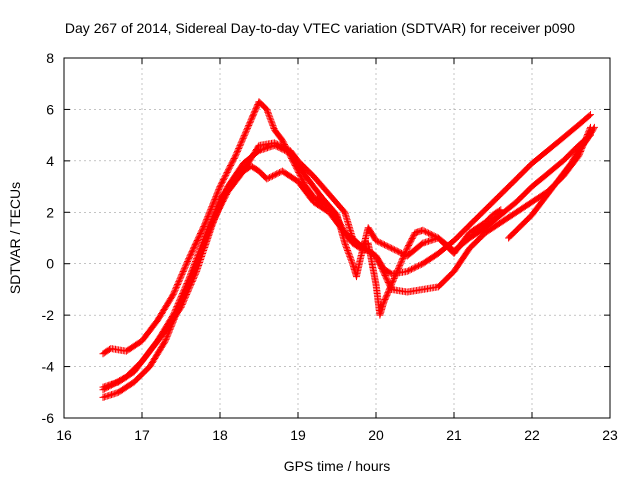 The height and width of the screenshot is (480, 640). Describe the element at coordinates (337, 466) in the screenshot. I see `x-axis-label: GPS time / hours` at that location.